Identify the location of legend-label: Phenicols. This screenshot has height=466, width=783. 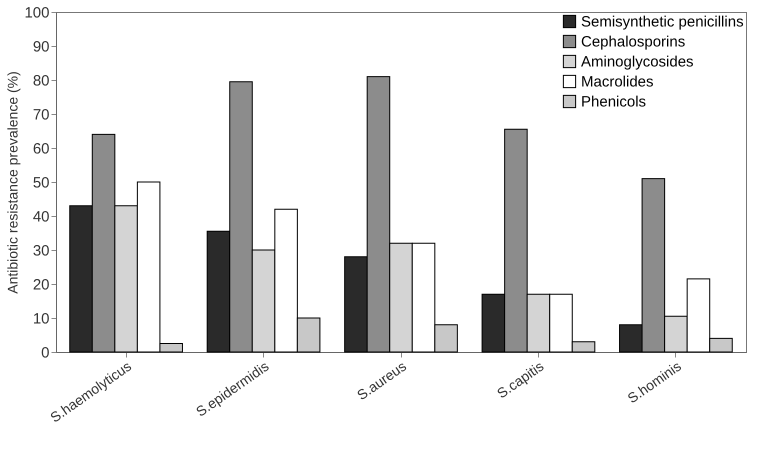
(613, 102).